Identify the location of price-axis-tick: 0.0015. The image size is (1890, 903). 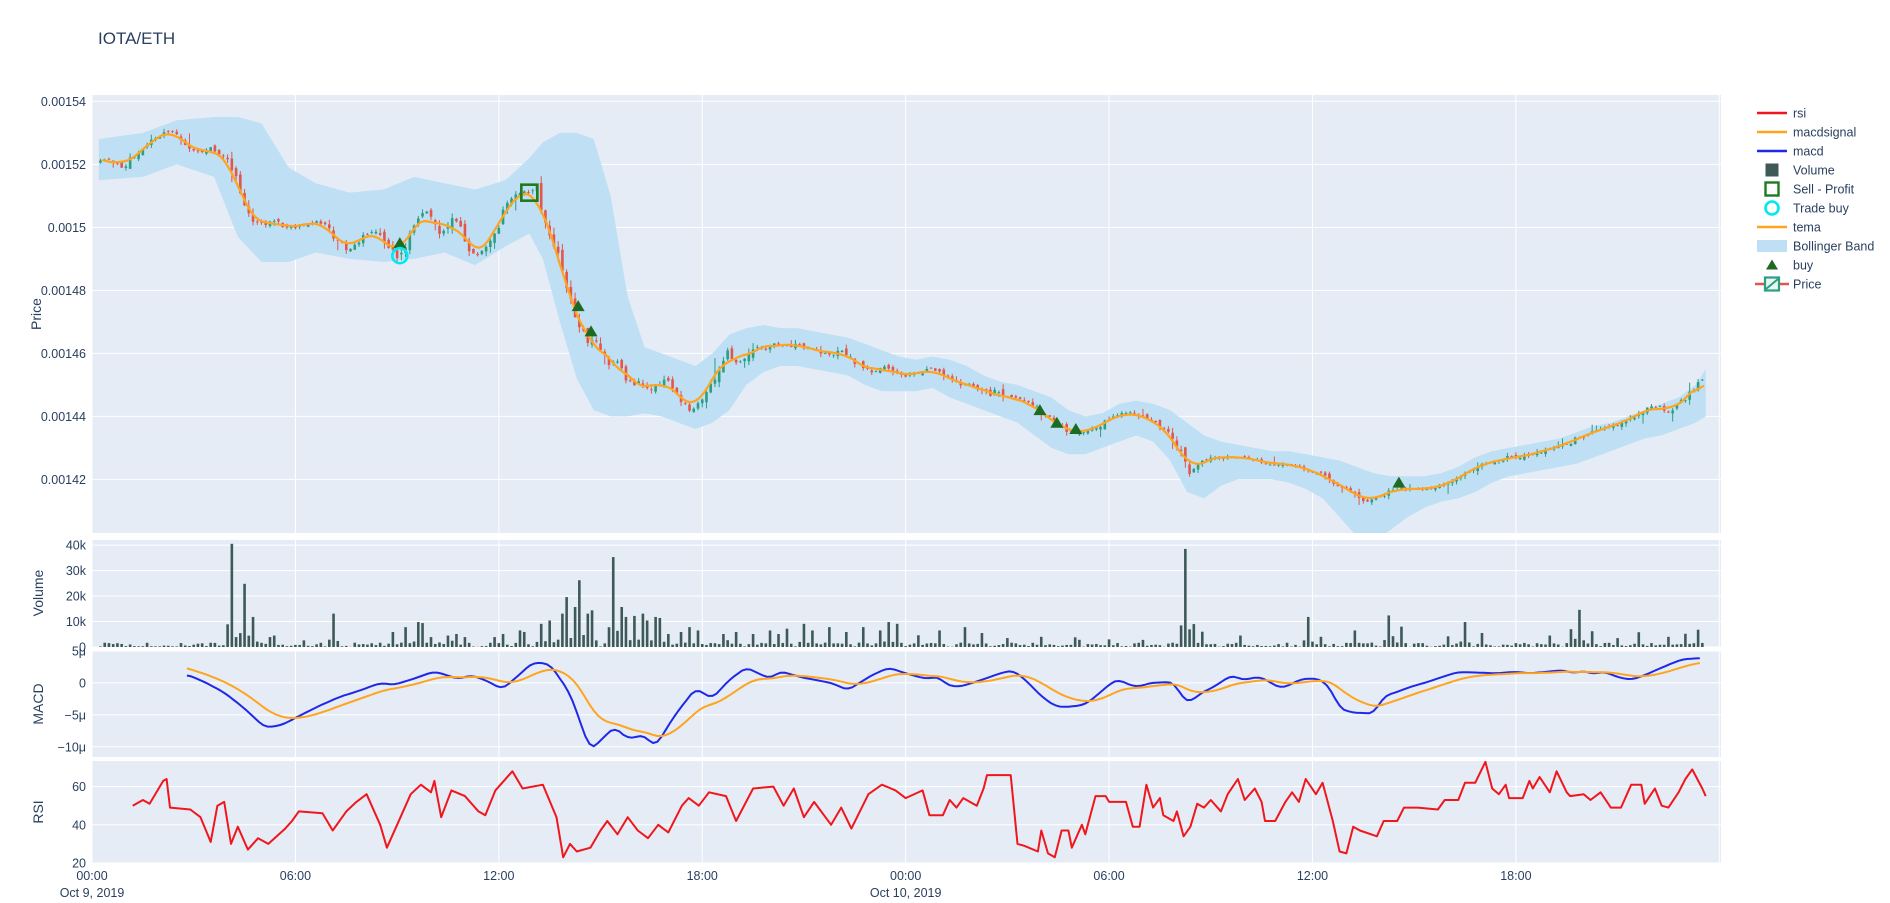
(67, 228).